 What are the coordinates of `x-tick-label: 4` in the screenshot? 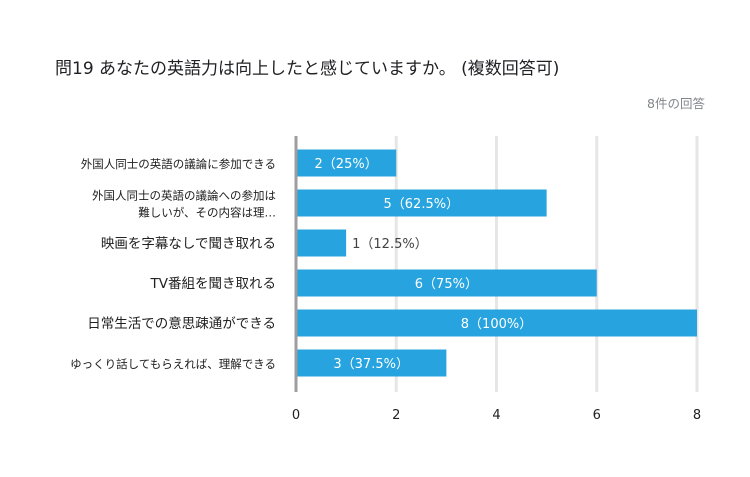 It's located at (496, 415).